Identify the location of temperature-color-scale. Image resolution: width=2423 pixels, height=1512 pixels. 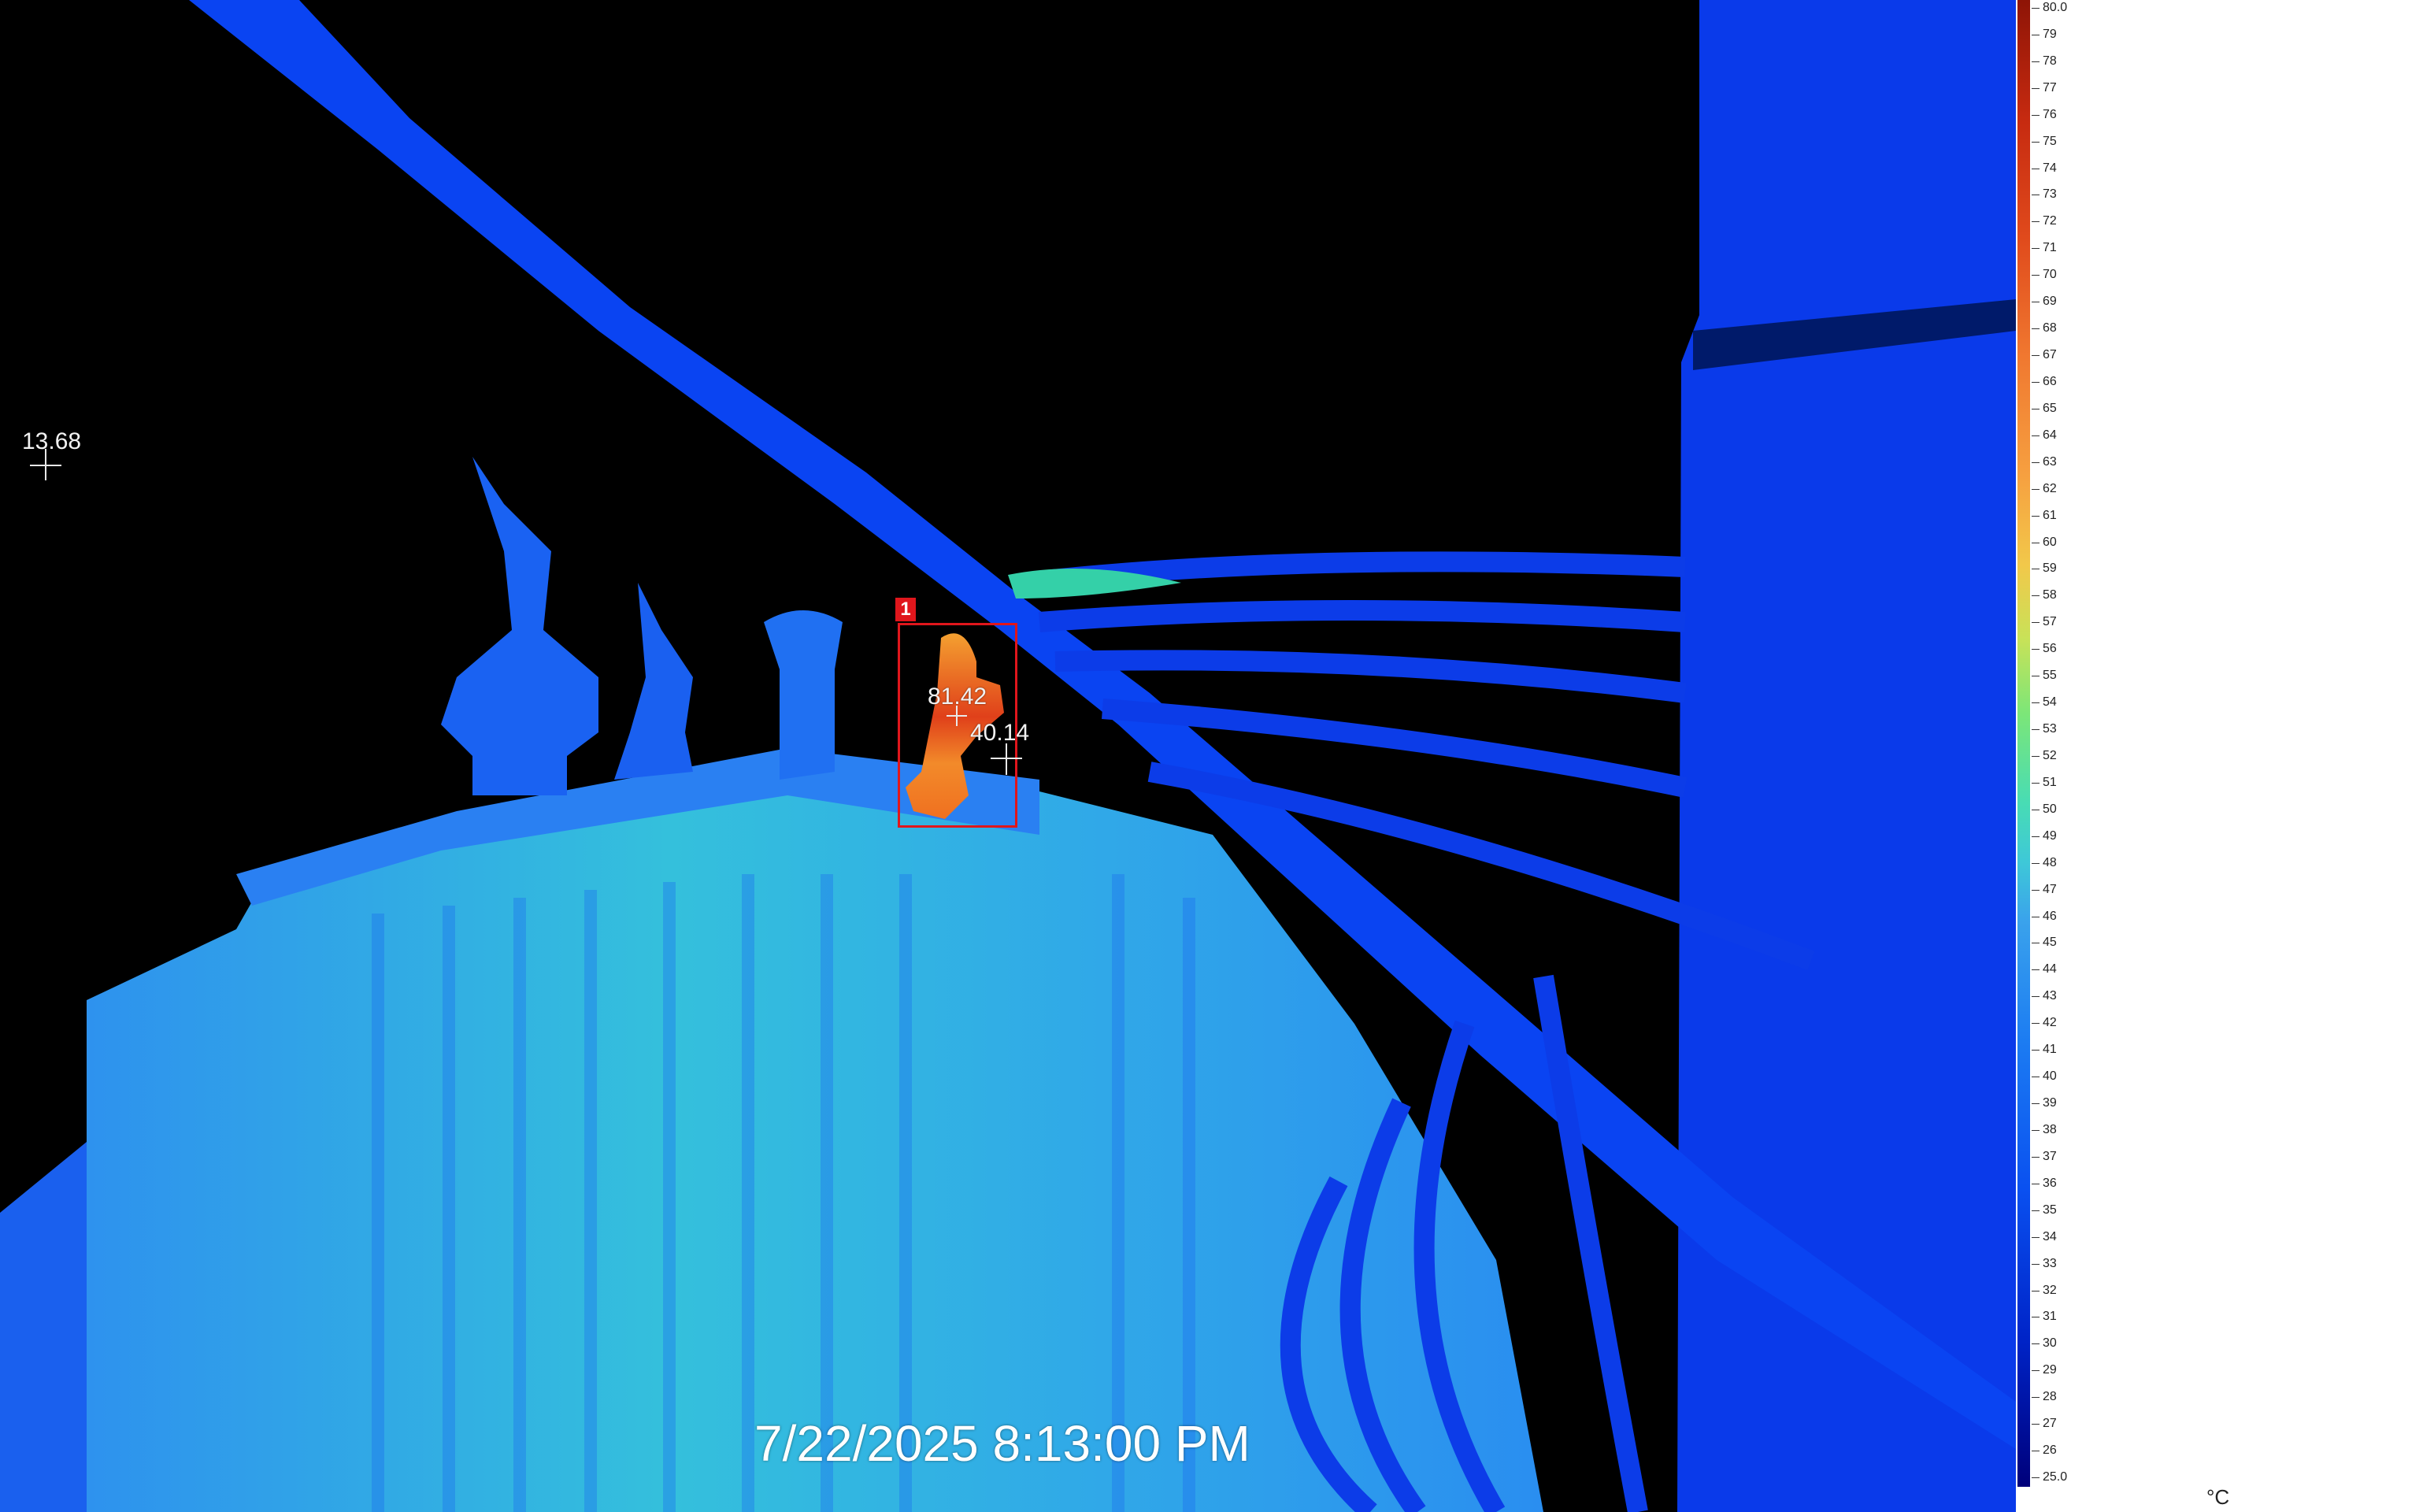
(2023, 743).